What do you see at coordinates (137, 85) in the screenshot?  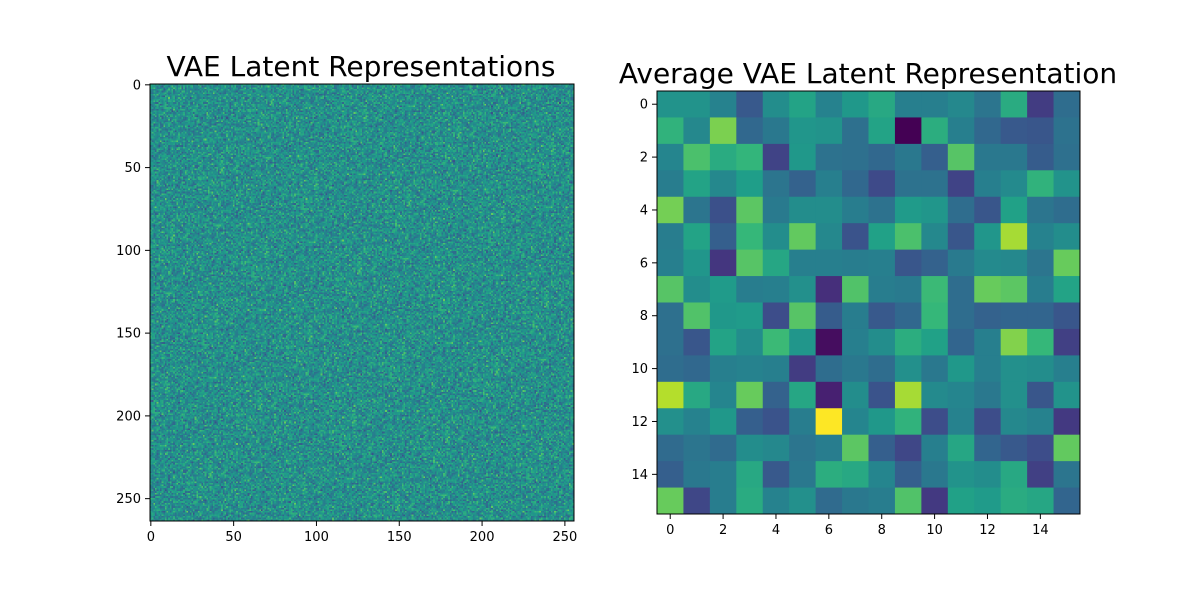 I see `y-tick-label: 0` at bounding box center [137, 85].